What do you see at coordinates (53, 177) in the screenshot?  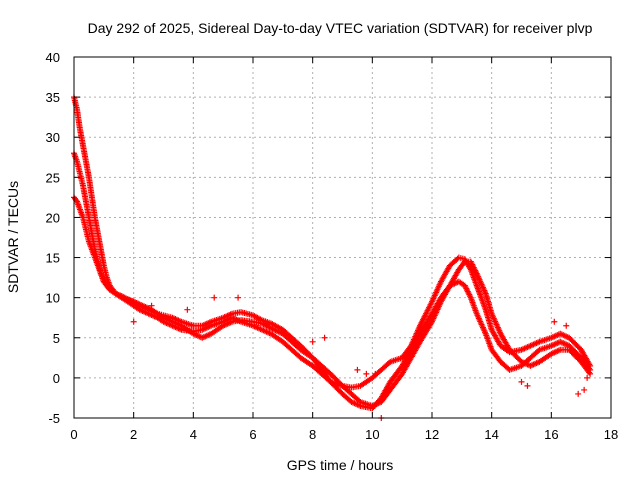 I see `y-tick-label: 25` at bounding box center [53, 177].